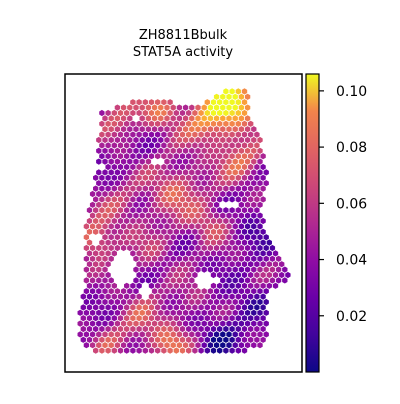  I want to click on chart-title: ZH8811Bbulk, so click(183, 35).